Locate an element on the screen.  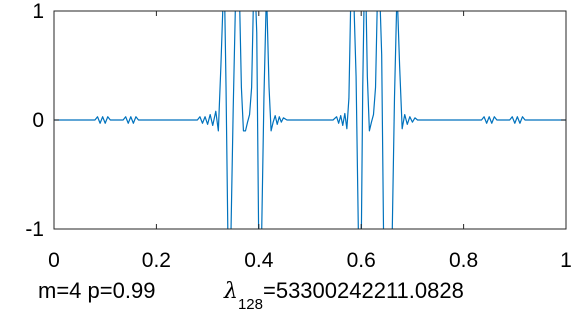
lambda-value: =53300242211.0828 is located at coordinates (363, 290).